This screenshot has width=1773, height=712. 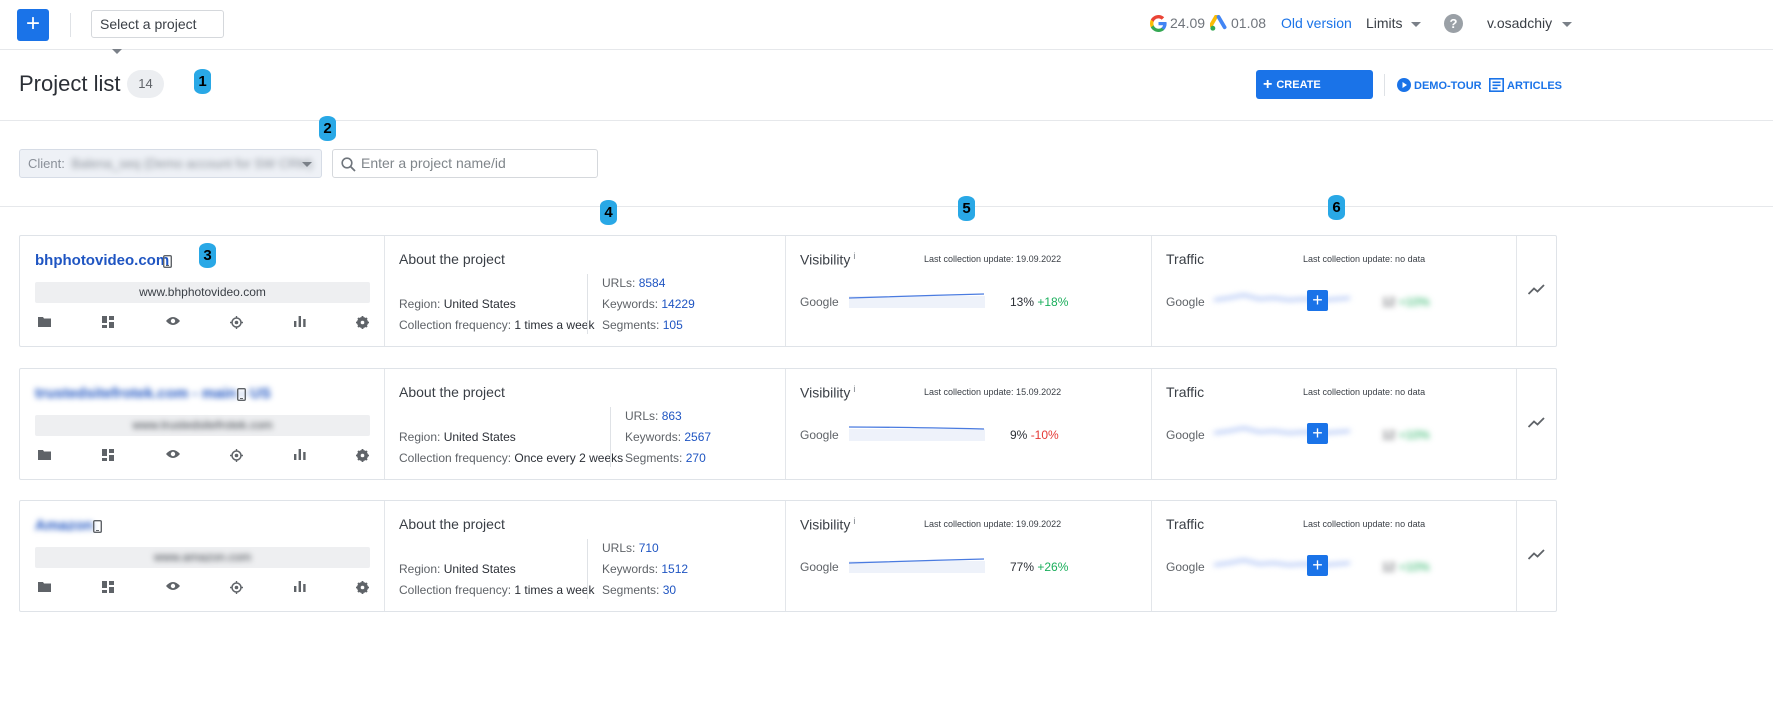 I want to click on segments-value: 270, so click(x=695, y=458).